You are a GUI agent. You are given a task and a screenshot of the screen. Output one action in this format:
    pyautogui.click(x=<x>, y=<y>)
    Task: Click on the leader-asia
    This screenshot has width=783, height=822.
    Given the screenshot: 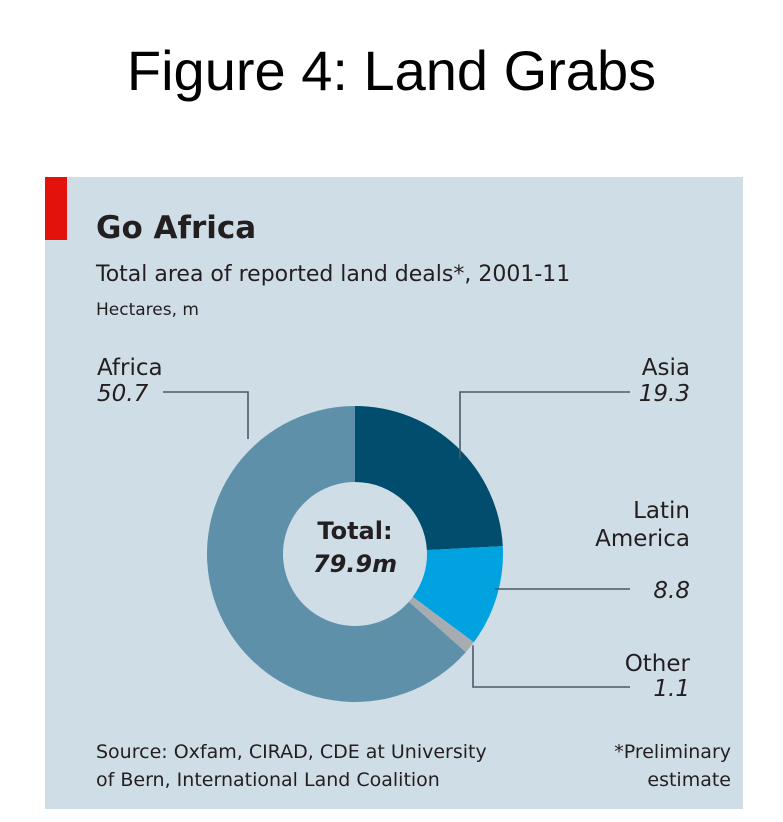 What is the action you would take?
    pyautogui.click(x=544, y=425)
    